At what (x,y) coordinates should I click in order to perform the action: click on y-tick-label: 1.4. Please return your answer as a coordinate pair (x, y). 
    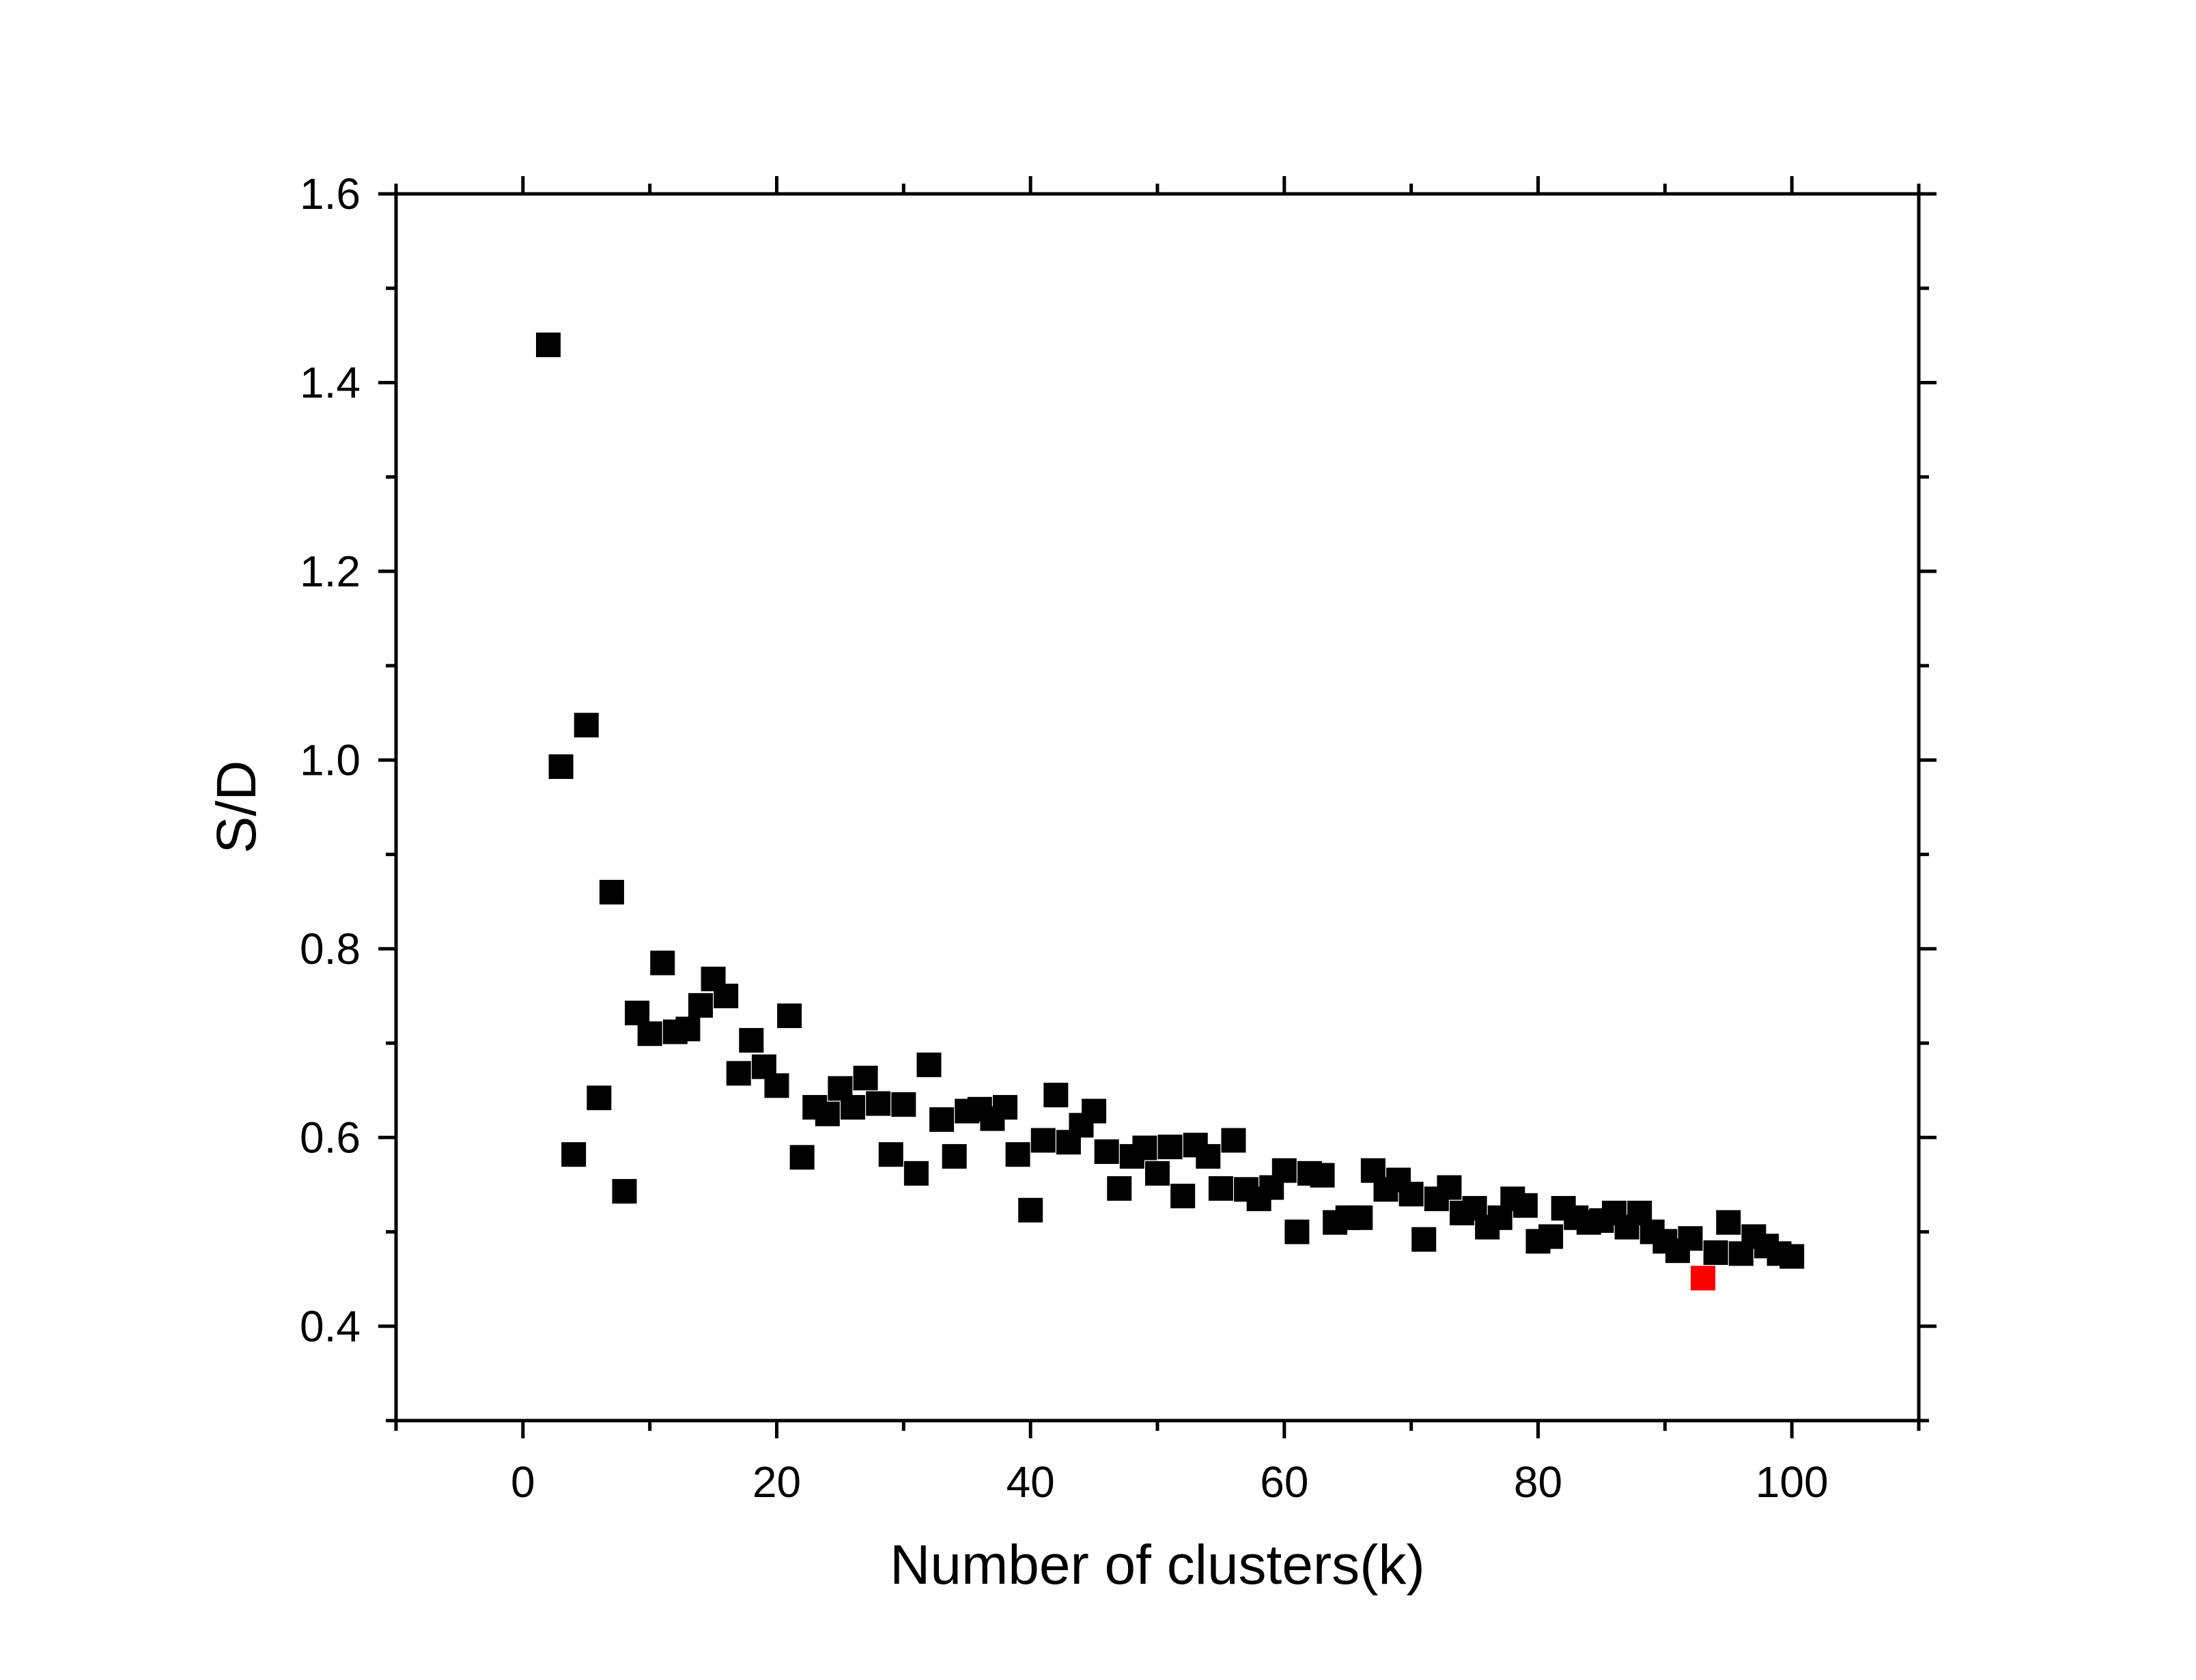
    Looking at the image, I should click on (331, 382).